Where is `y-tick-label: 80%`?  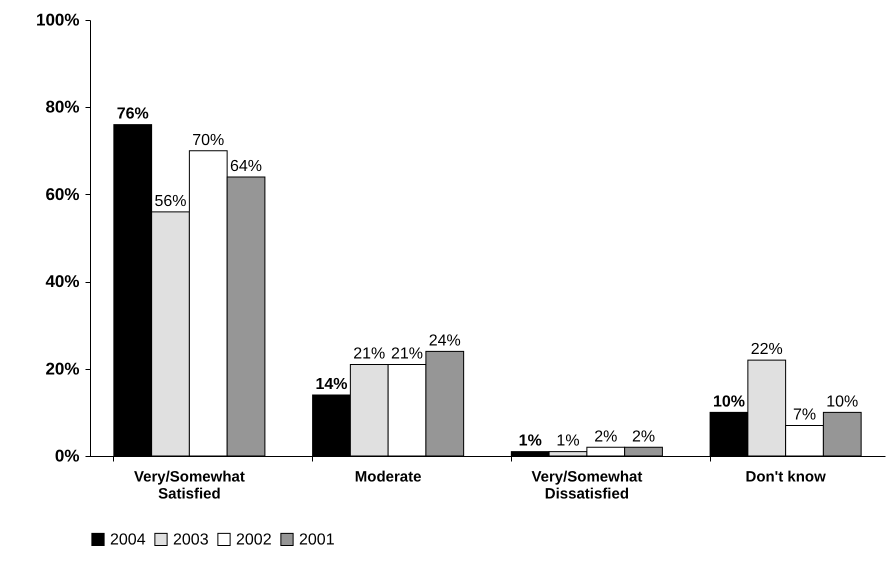 y-tick-label: 80% is located at coordinates (62, 107).